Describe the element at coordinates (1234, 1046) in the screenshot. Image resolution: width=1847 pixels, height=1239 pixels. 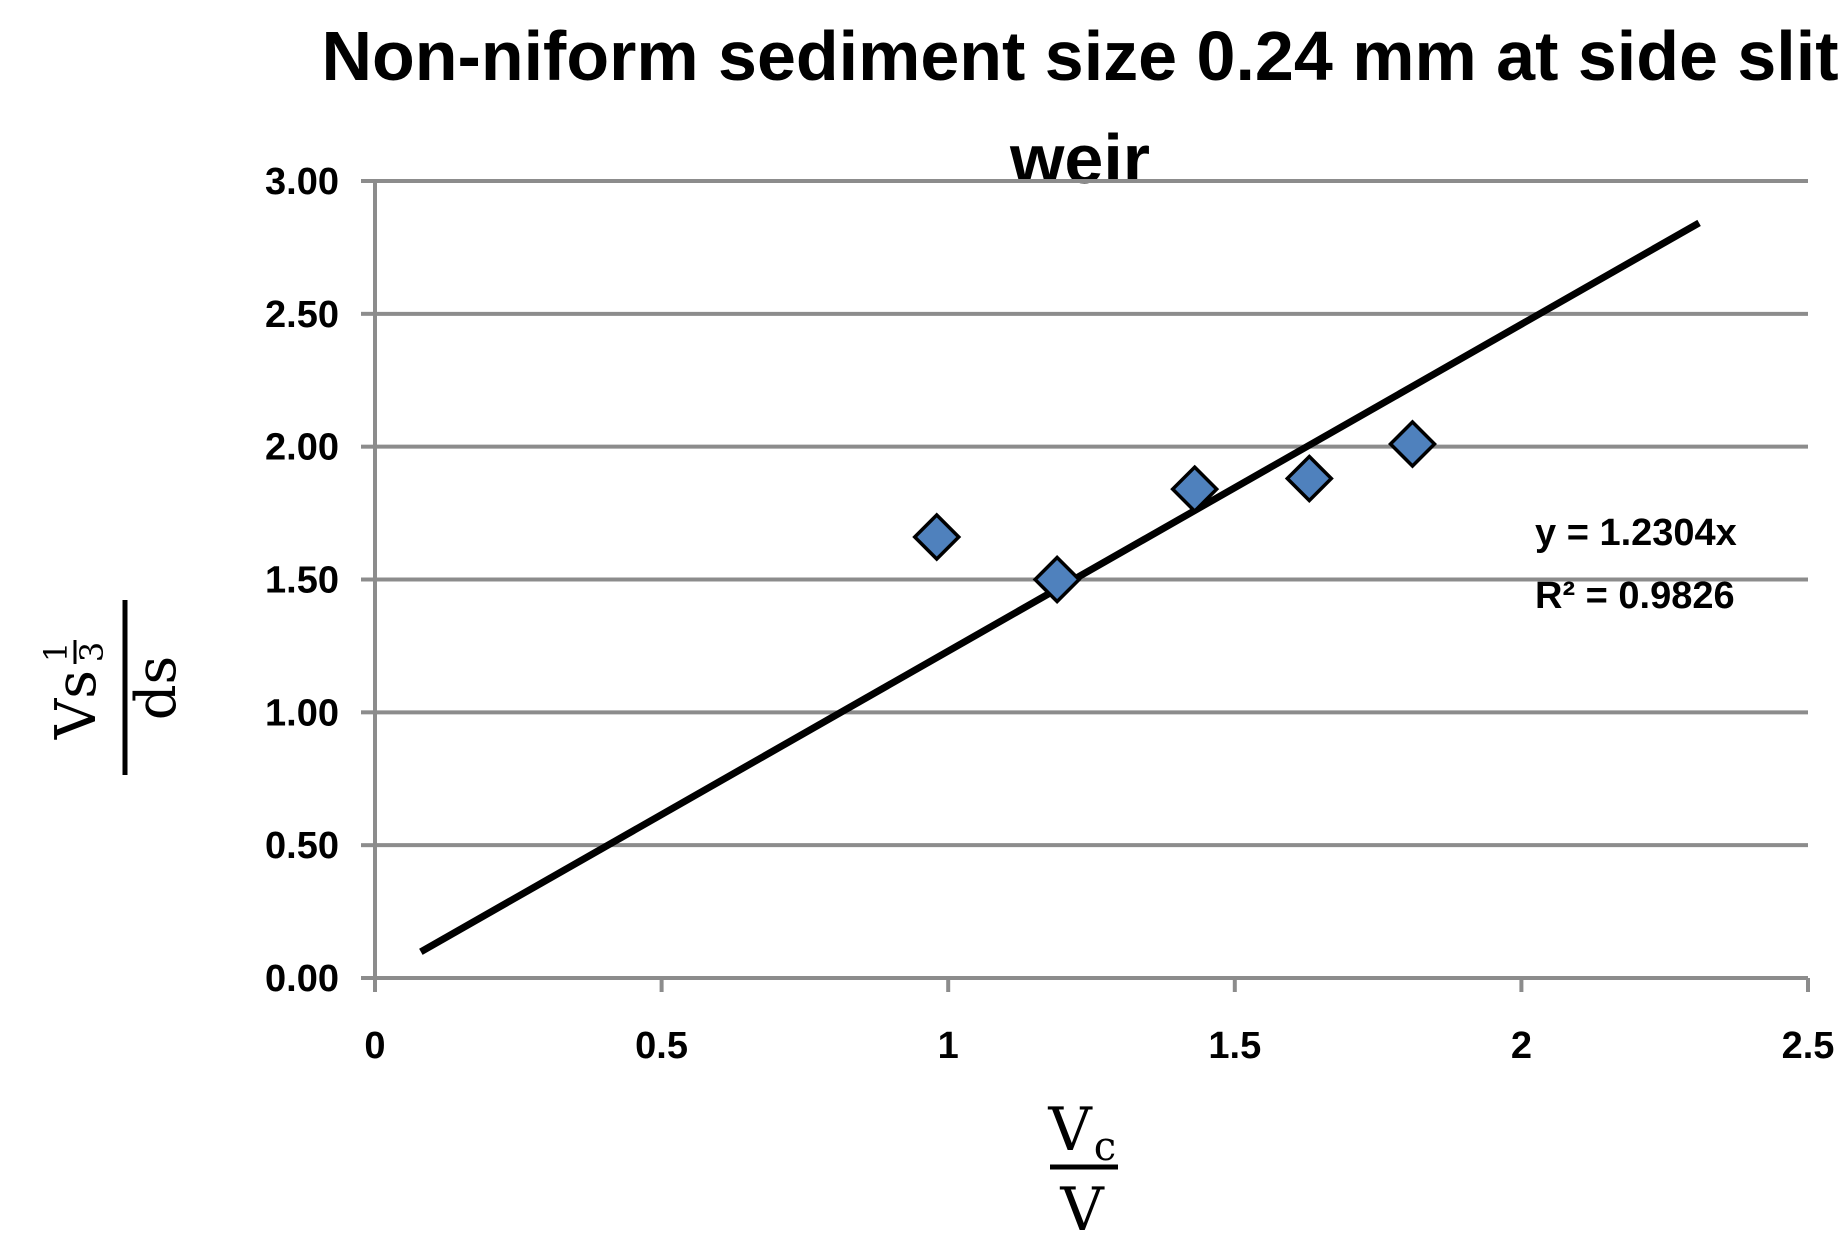
I see `x-tick-label-3: 1.5` at that location.